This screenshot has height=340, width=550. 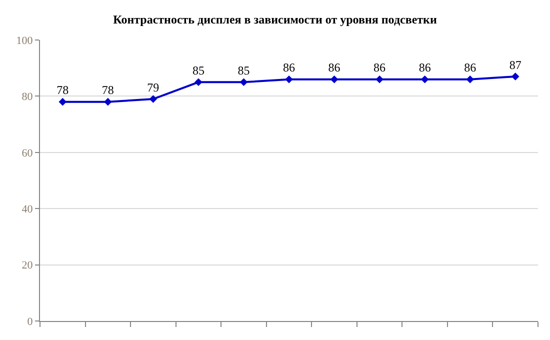 I want to click on y-tick-label: 60, so click(x=28, y=153).